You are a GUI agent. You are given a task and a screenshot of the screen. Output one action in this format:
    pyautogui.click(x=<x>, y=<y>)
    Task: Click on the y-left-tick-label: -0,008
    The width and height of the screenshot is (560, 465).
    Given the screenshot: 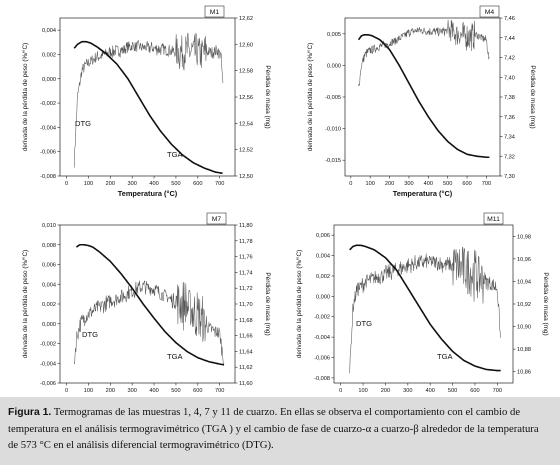 What is the action you would take?
    pyautogui.click(x=48, y=177)
    